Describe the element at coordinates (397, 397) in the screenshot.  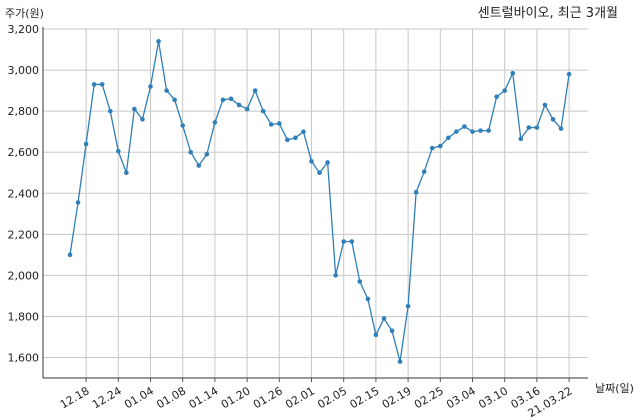
I see `x-tick-label: 02.19` at that location.